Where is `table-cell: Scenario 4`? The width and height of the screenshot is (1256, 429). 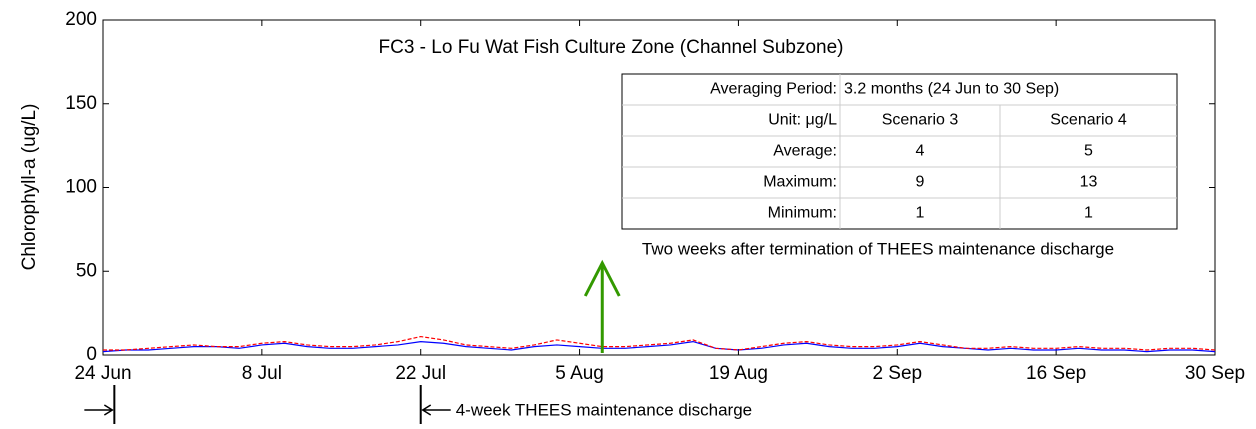 table-cell: Scenario 4 is located at coordinates (1088, 120).